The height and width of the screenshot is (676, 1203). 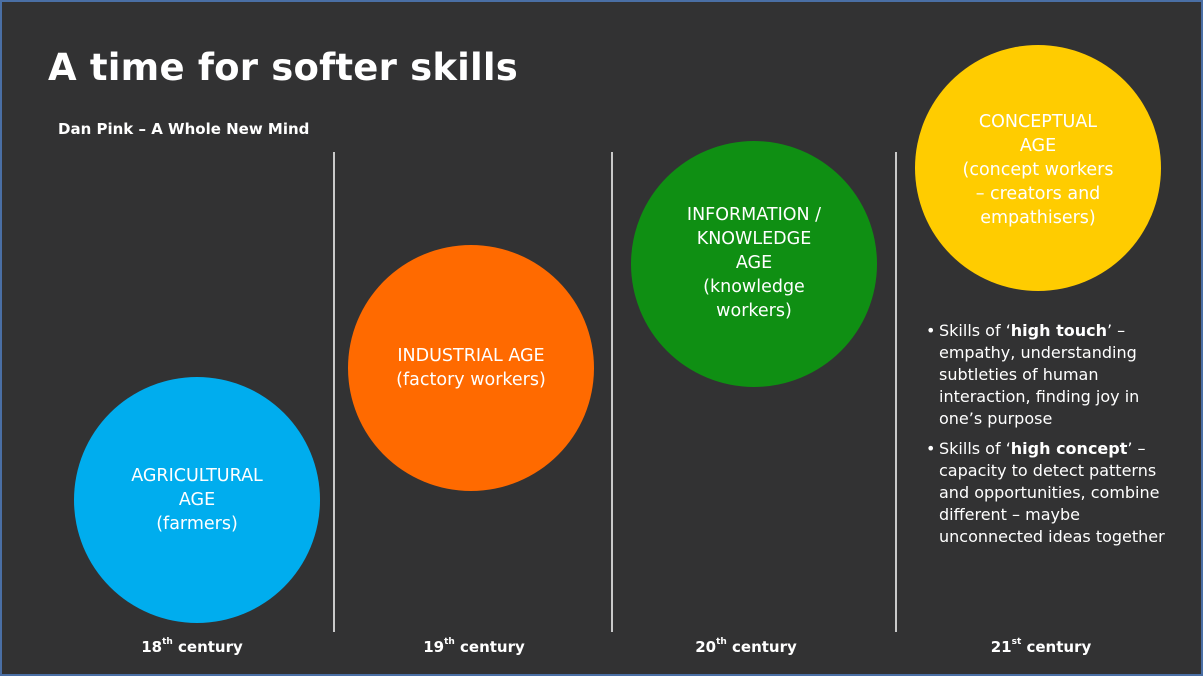 What do you see at coordinates (1058, 330) in the screenshot?
I see `skill-emphasis: high touch` at bounding box center [1058, 330].